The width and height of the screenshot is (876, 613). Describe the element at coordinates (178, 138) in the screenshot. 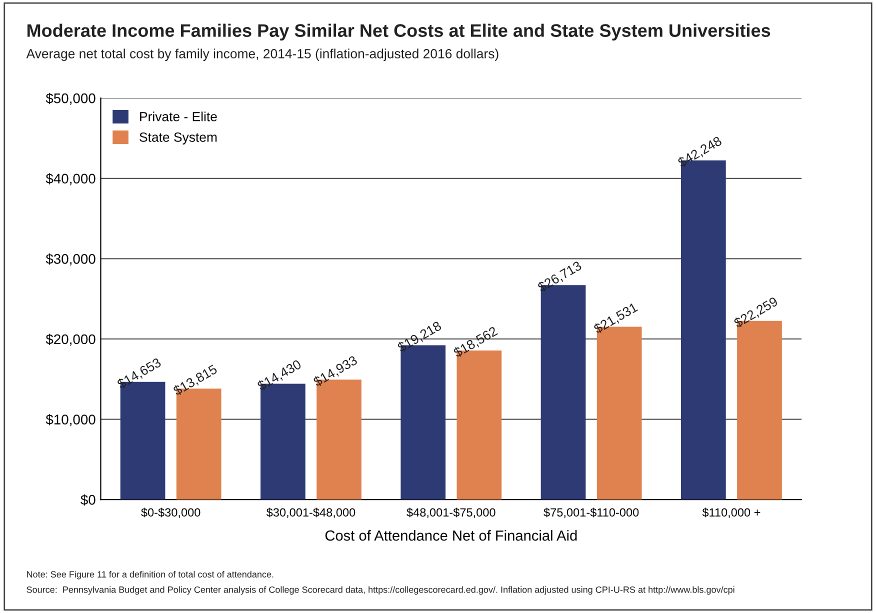

I see `legend-label: State System` at that location.